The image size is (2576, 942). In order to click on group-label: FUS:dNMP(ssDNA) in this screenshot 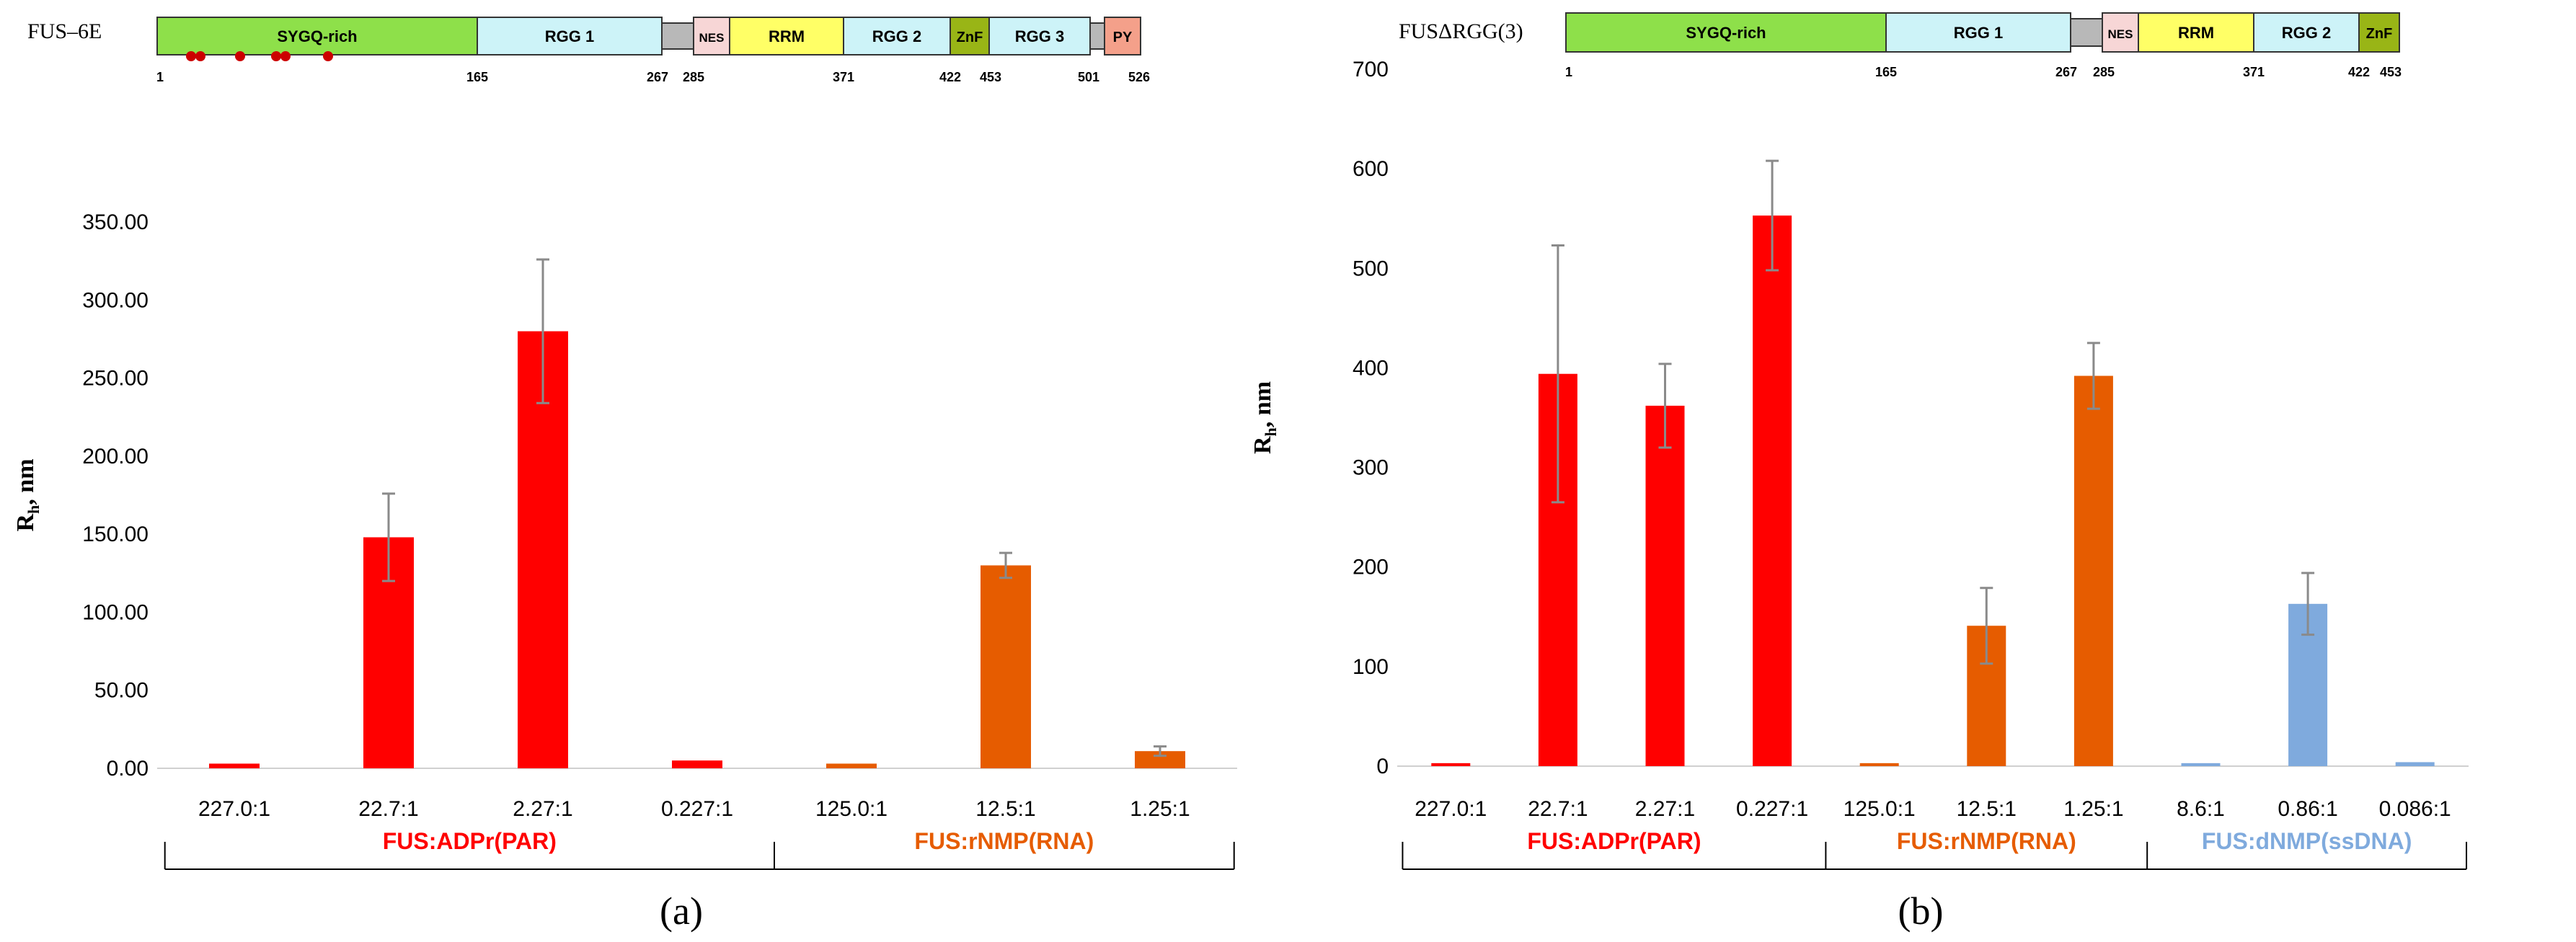, I will do `click(2307, 841)`.